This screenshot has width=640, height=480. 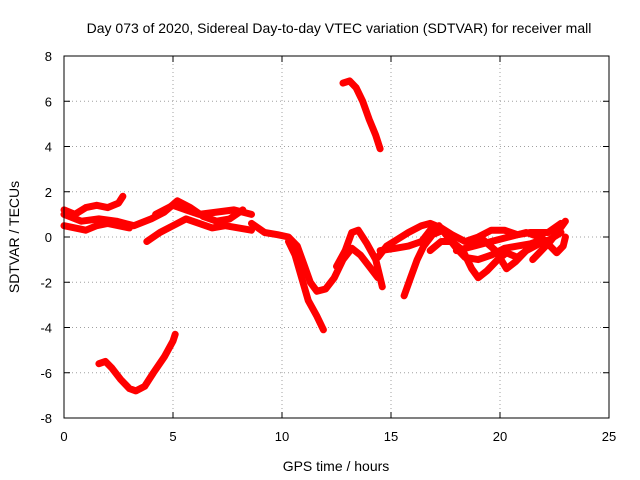 What do you see at coordinates (63, 436) in the screenshot?
I see `x-tick-label: 0` at bounding box center [63, 436].